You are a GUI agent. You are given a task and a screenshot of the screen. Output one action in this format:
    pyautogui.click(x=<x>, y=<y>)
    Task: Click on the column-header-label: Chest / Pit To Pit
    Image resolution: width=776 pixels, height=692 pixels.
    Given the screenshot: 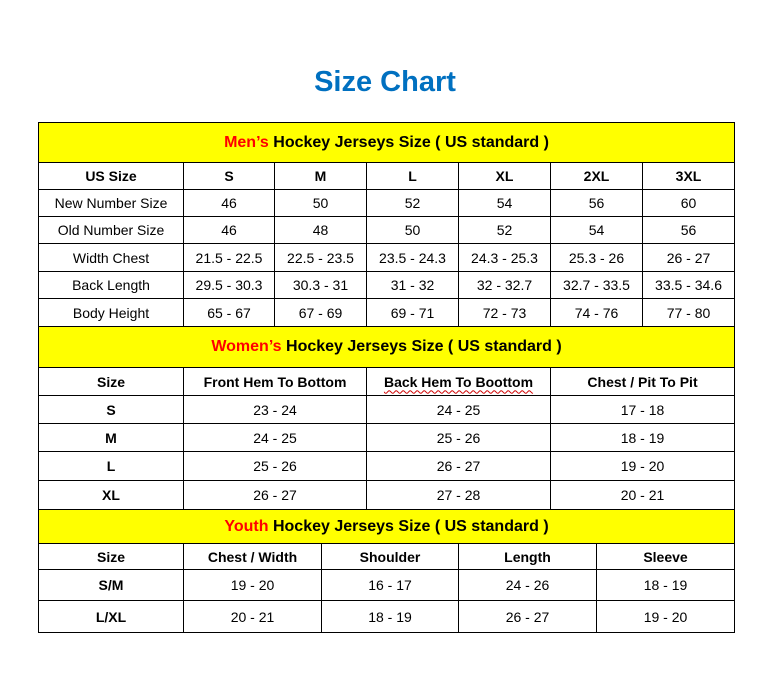 What is the action you would take?
    pyautogui.click(x=642, y=381)
    